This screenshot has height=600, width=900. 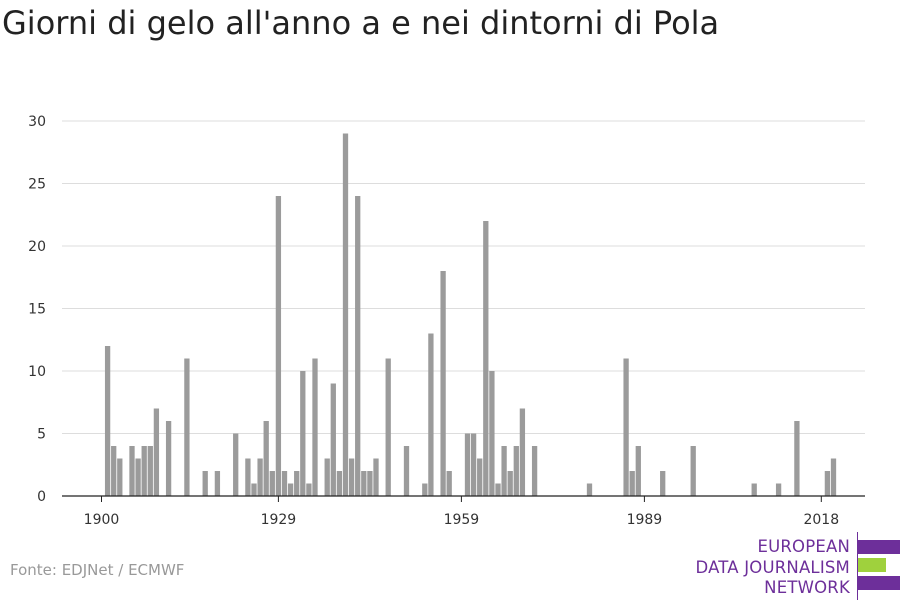 What do you see at coordinates (351, 477) in the screenshot?
I see `bar-1941` at bounding box center [351, 477].